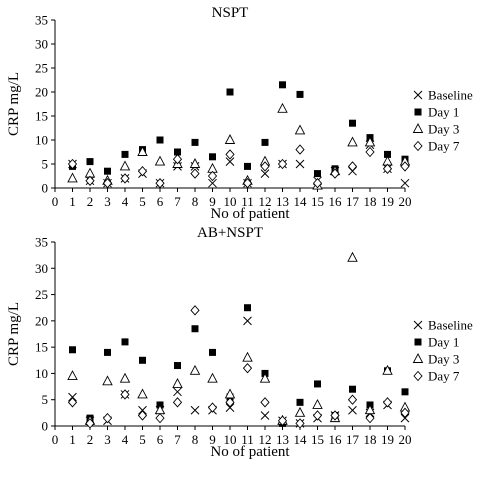 This screenshot has height=481, width=486. What do you see at coordinates (317, 201) in the screenshot?
I see `x-tick-label: 15` at bounding box center [317, 201].